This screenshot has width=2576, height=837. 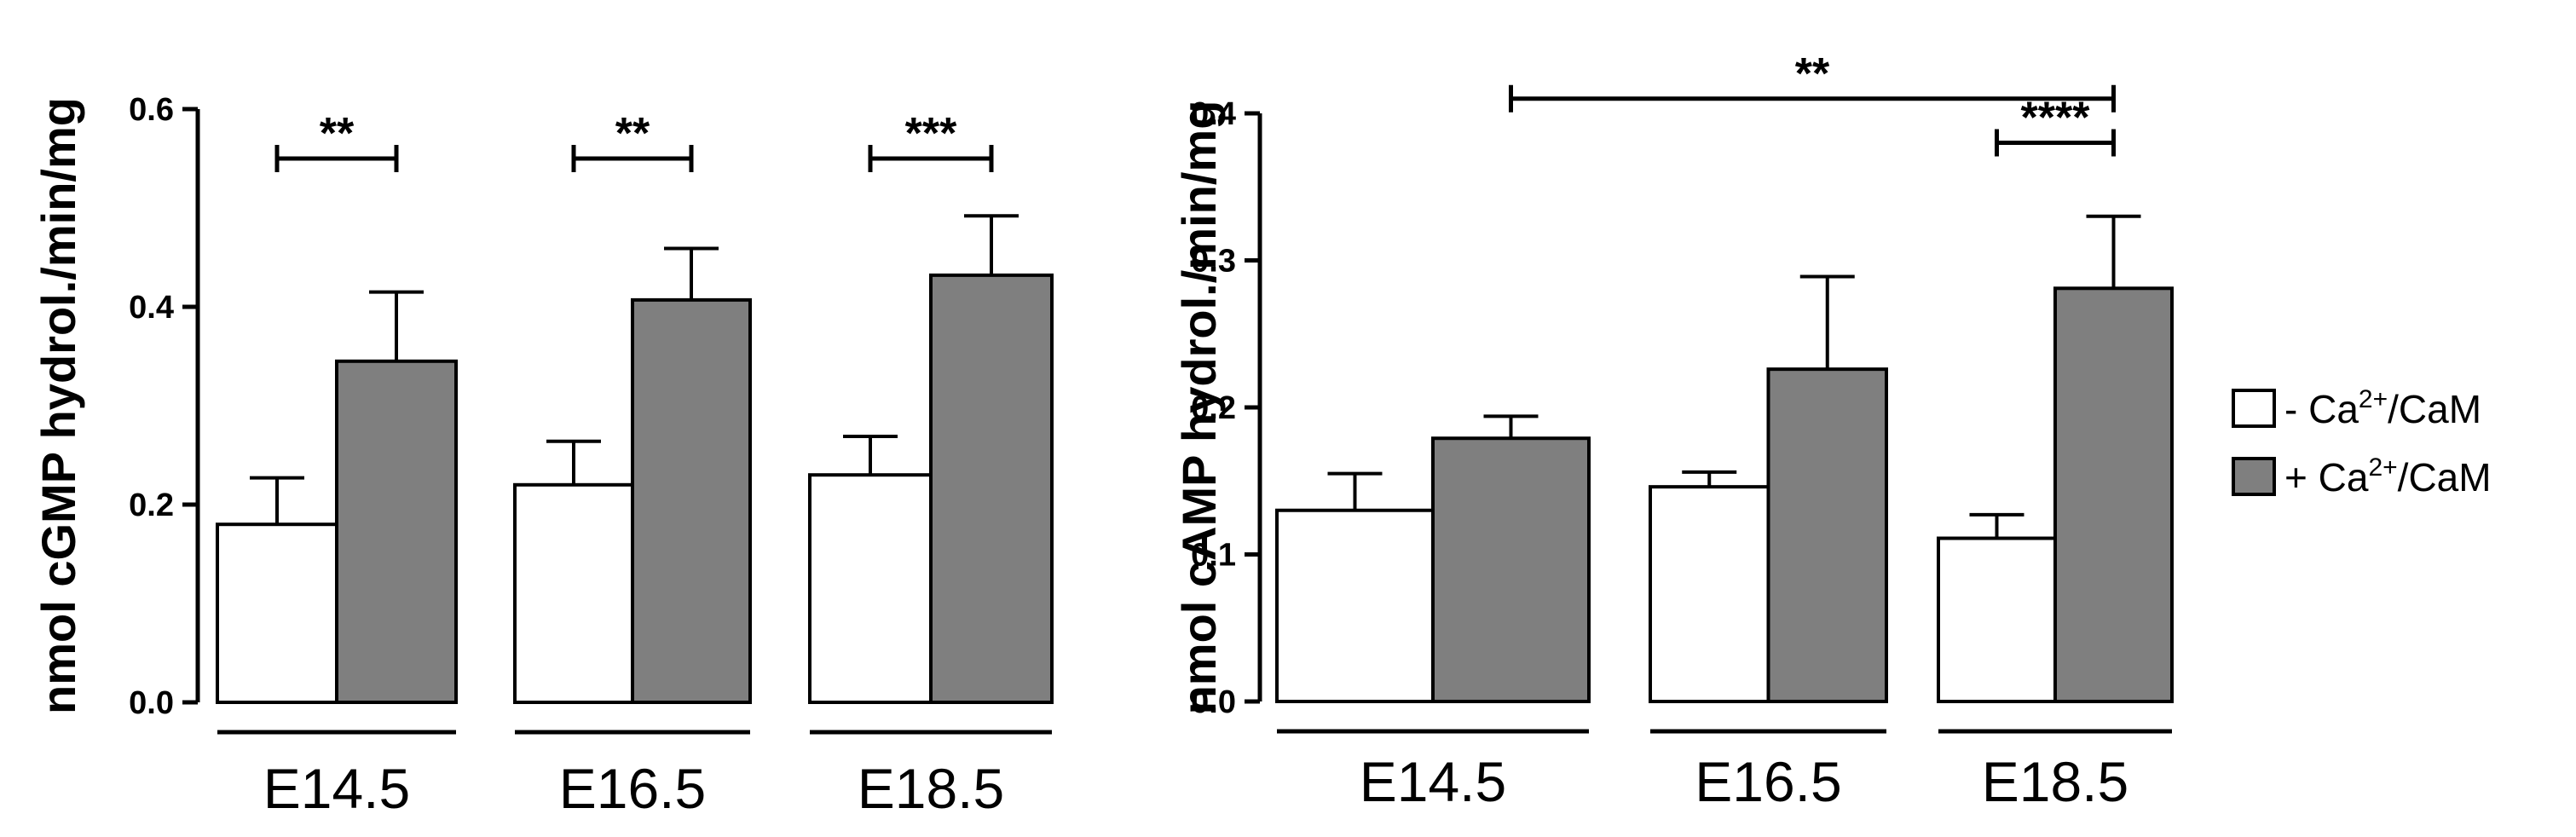 I want to click on camp-bar-e14-5-plus, so click(x=1511, y=569).